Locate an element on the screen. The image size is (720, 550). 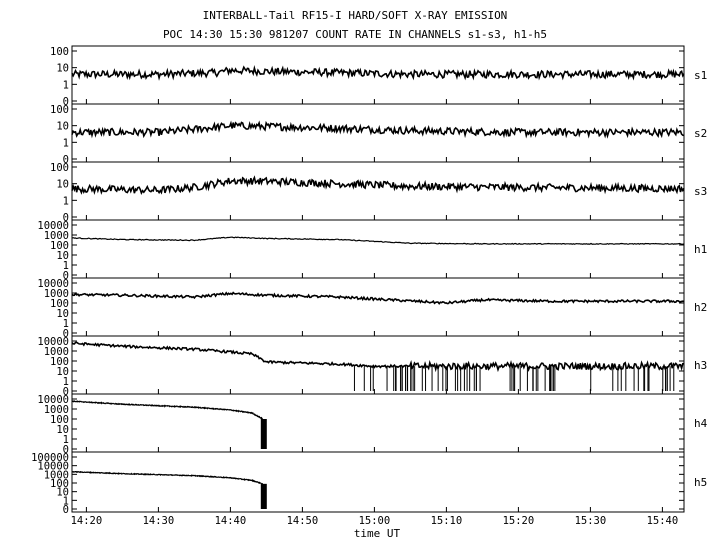
panel-label: s1 is located at coordinates (700, 75).